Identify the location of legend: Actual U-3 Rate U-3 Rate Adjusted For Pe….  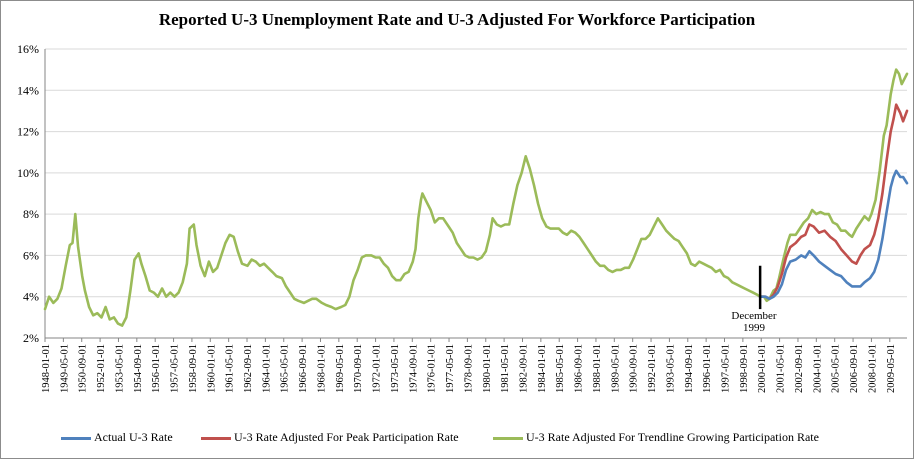
(481, 440).